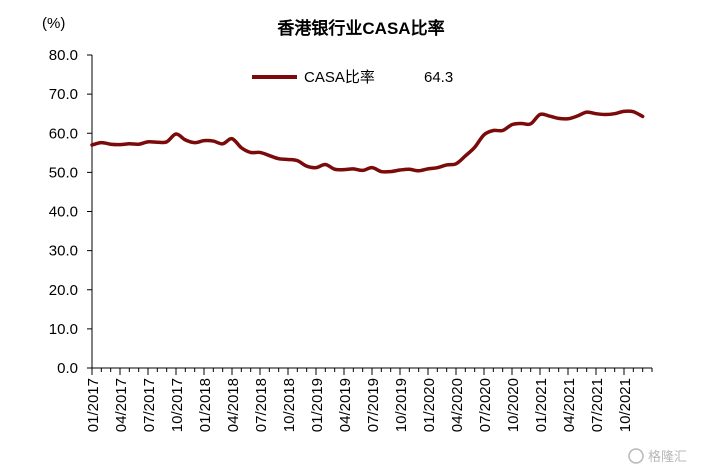  What do you see at coordinates (67, 368) in the screenshot?
I see `y-tick-label: 0.0` at bounding box center [67, 368].